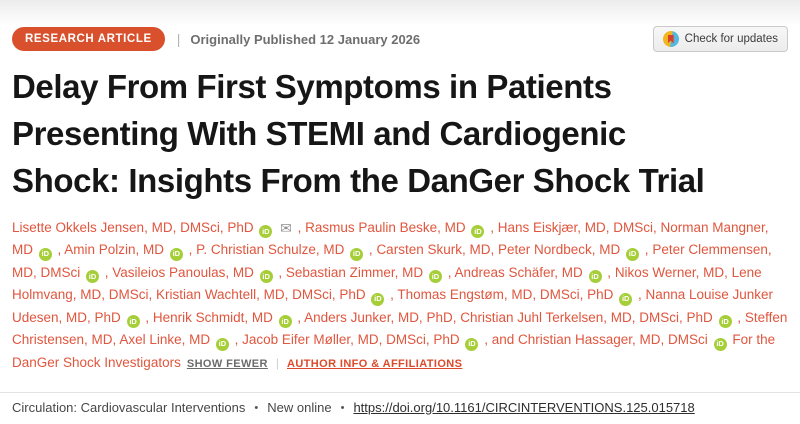  What do you see at coordinates (731, 39) in the screenshot?
I see `check-for-updates-label: Check for updates` at bounding box center [731, 39].